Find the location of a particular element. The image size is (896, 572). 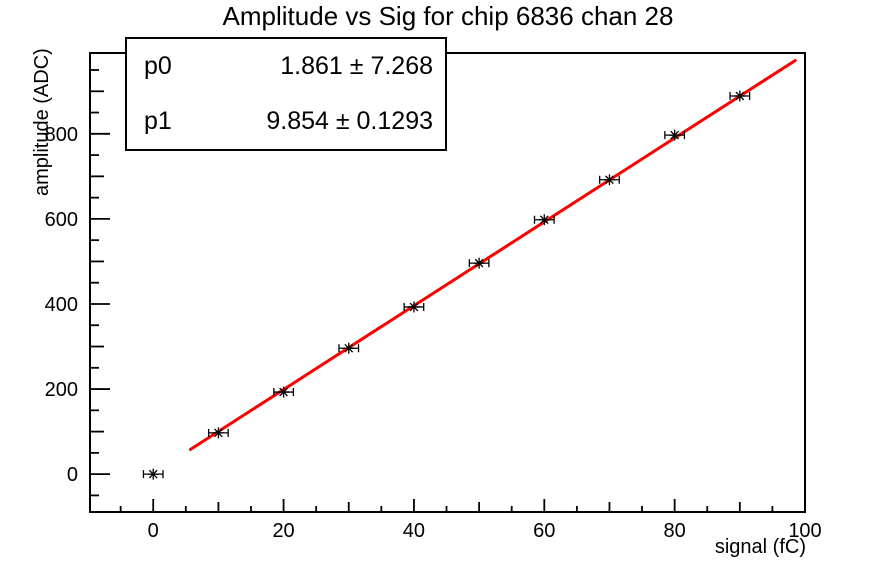

y-tick-label: 400 is located at coordinates (61, 305).